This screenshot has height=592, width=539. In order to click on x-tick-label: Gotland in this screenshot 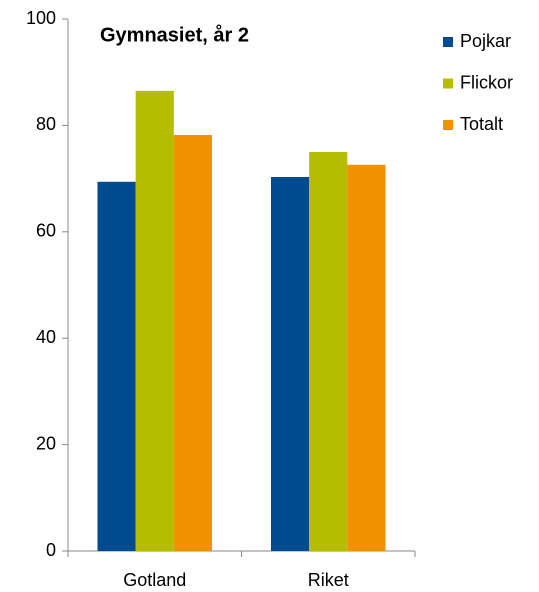, I will do `click(154, 580)`.